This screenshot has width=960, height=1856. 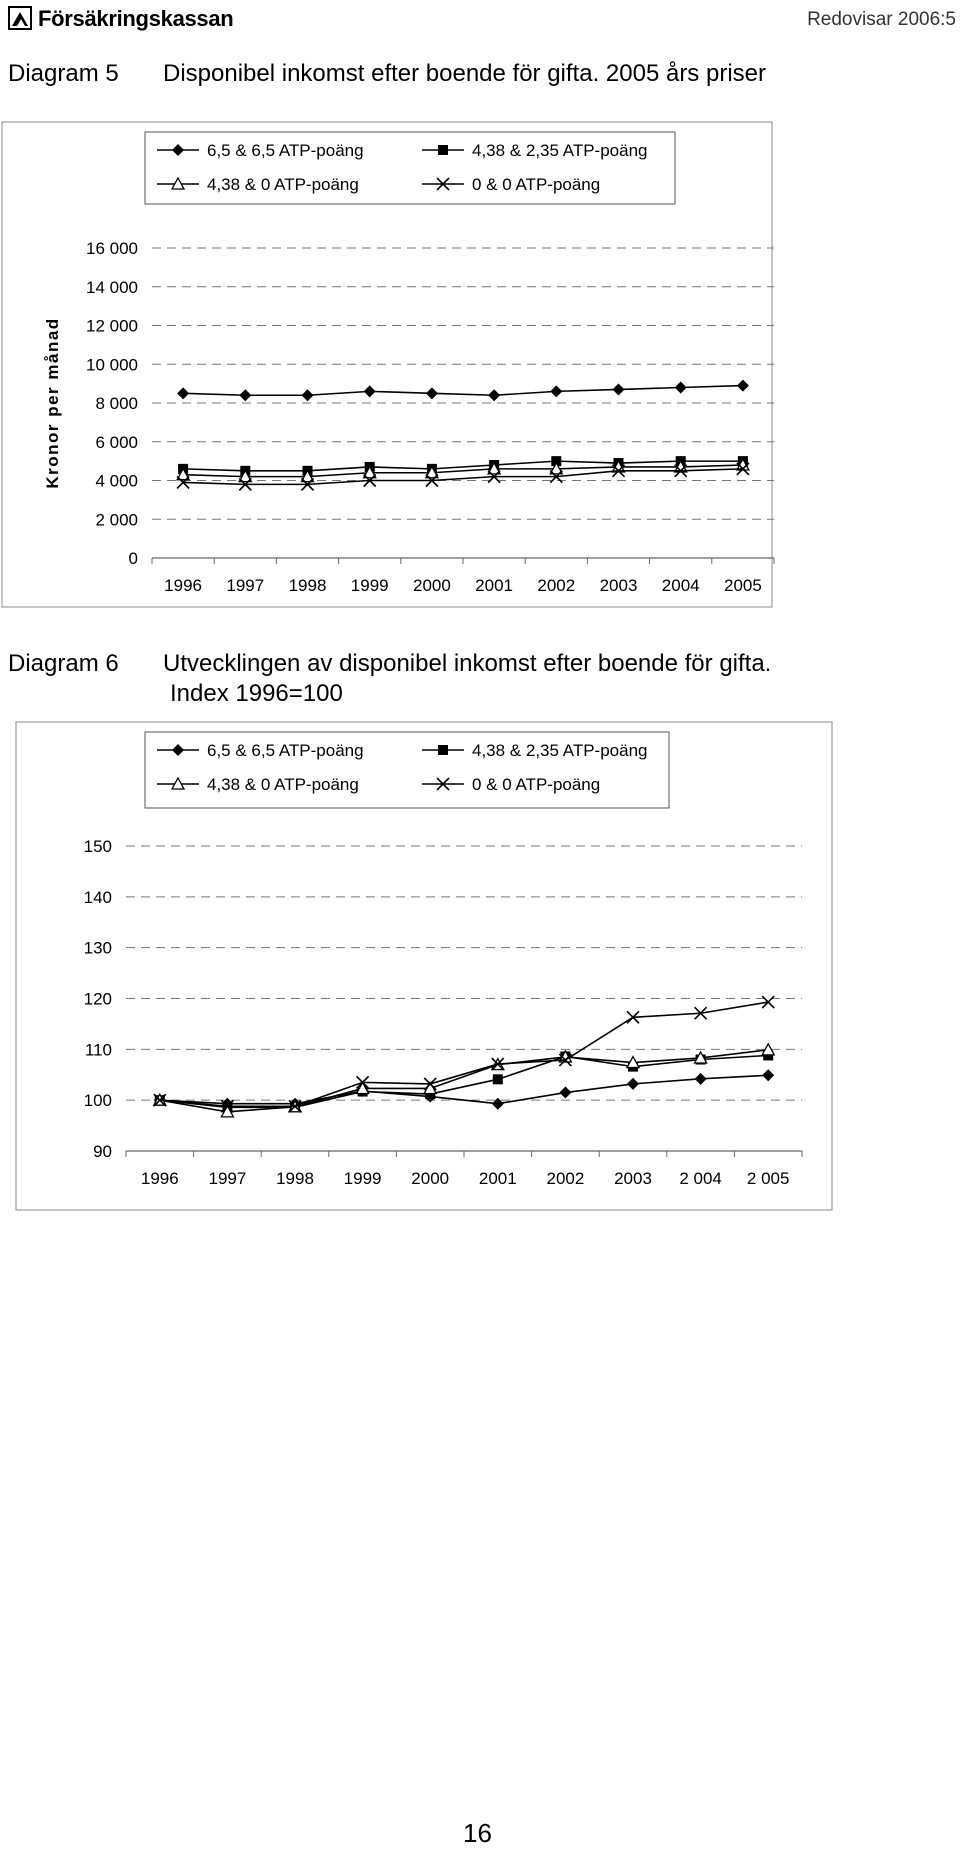 What do you see at coordinates (559, 750) in the screenshot?
I see `legend-label: 4,38 & 2,35 ATP-poäng` at bounding box center [559, 750].